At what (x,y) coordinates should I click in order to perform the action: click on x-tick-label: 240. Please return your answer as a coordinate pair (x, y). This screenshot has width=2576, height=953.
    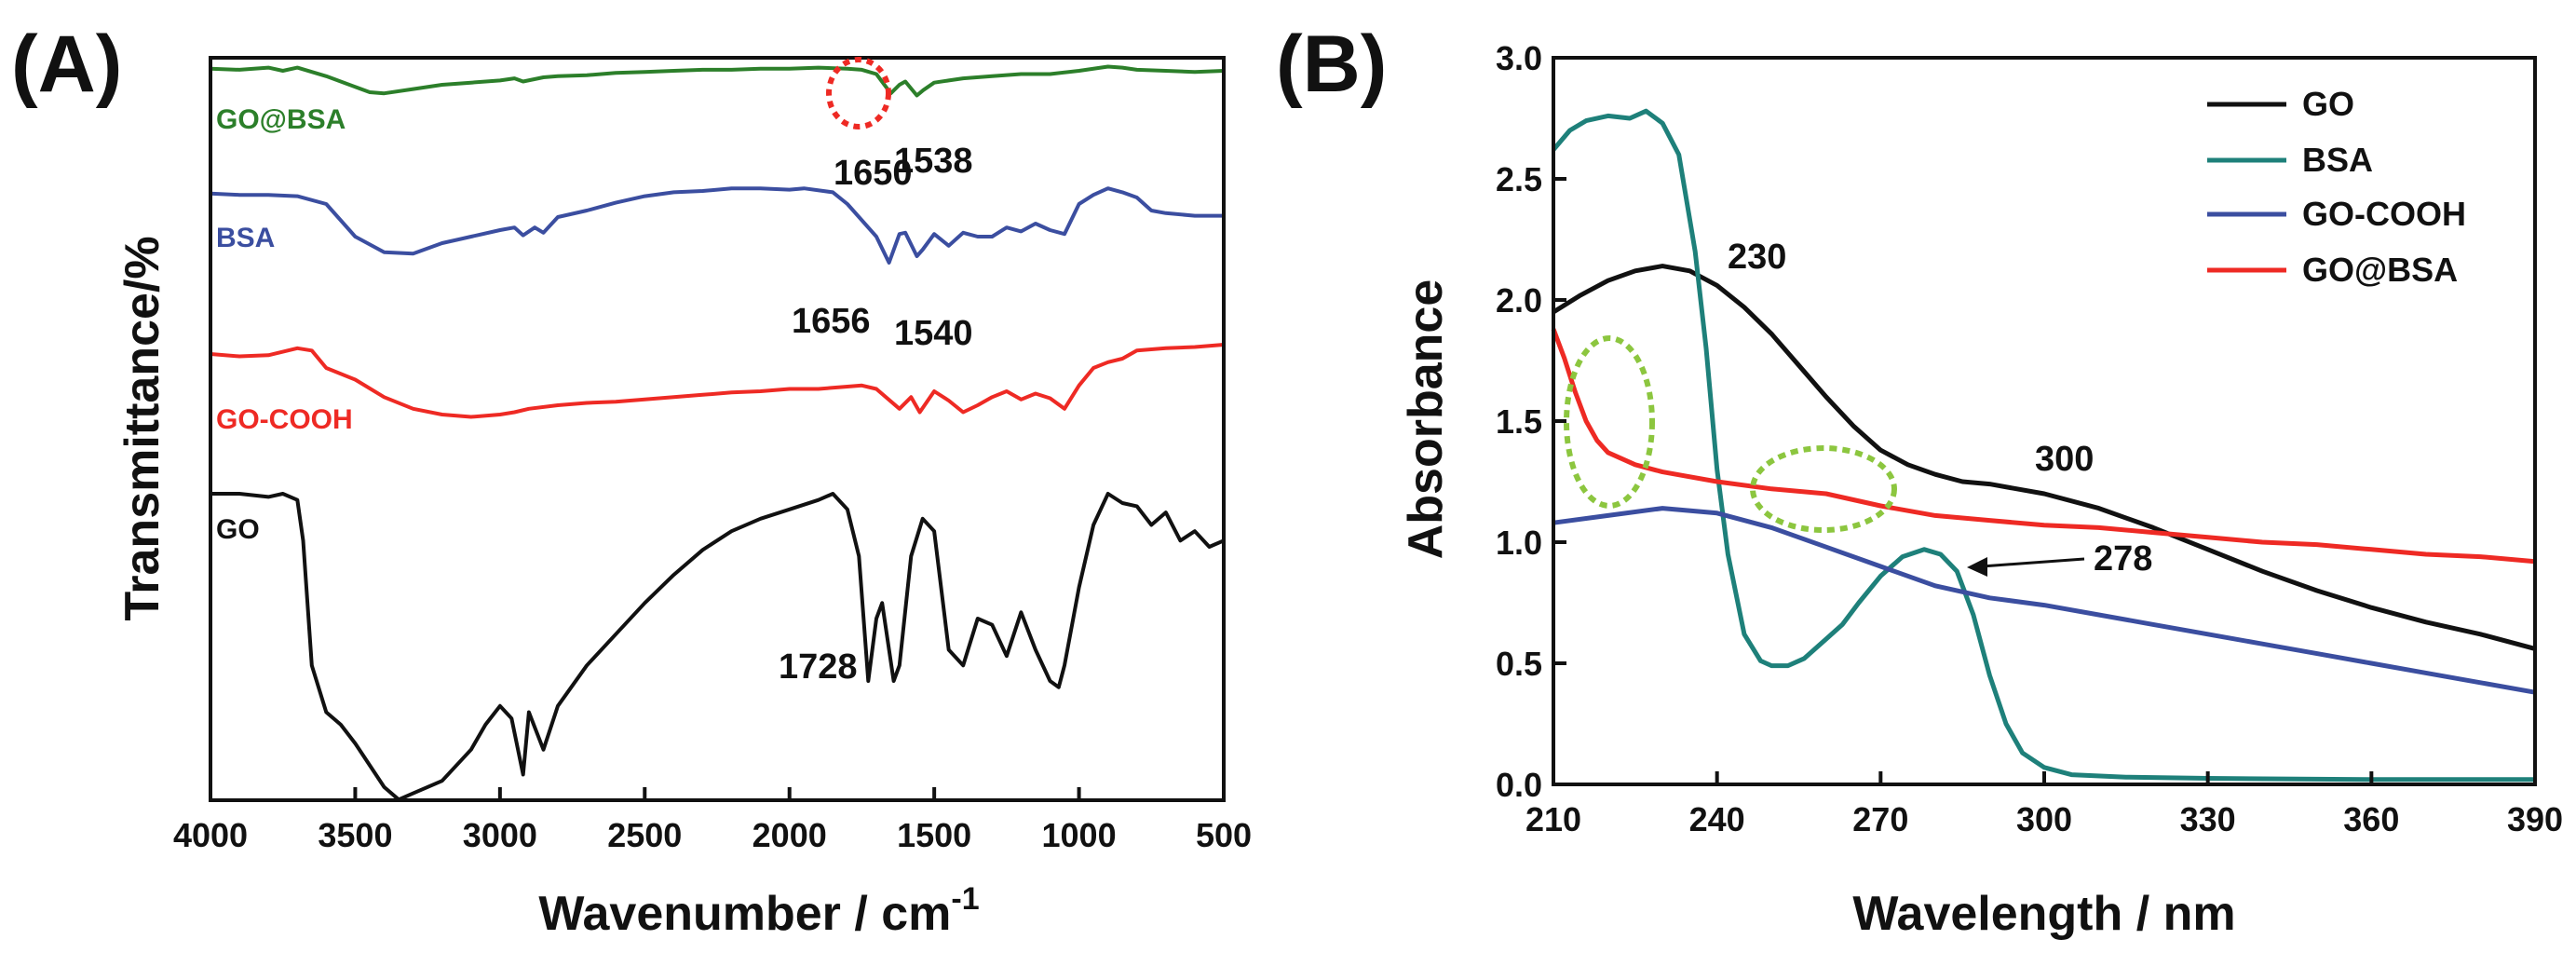
    Looking at the image, I should click on (1717, 819).